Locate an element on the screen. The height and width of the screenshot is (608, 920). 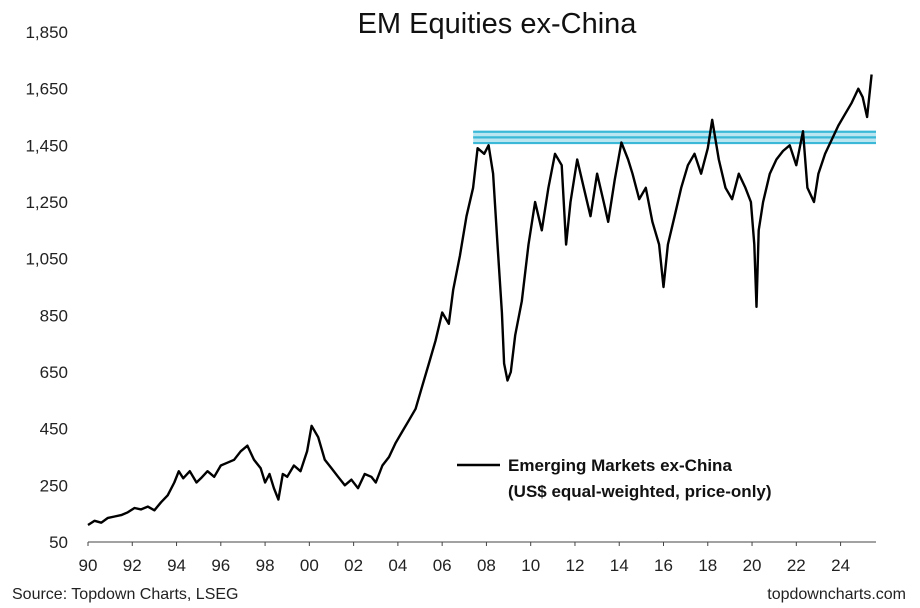
x-tick-label: 20 is located at coordinates (752, 565).